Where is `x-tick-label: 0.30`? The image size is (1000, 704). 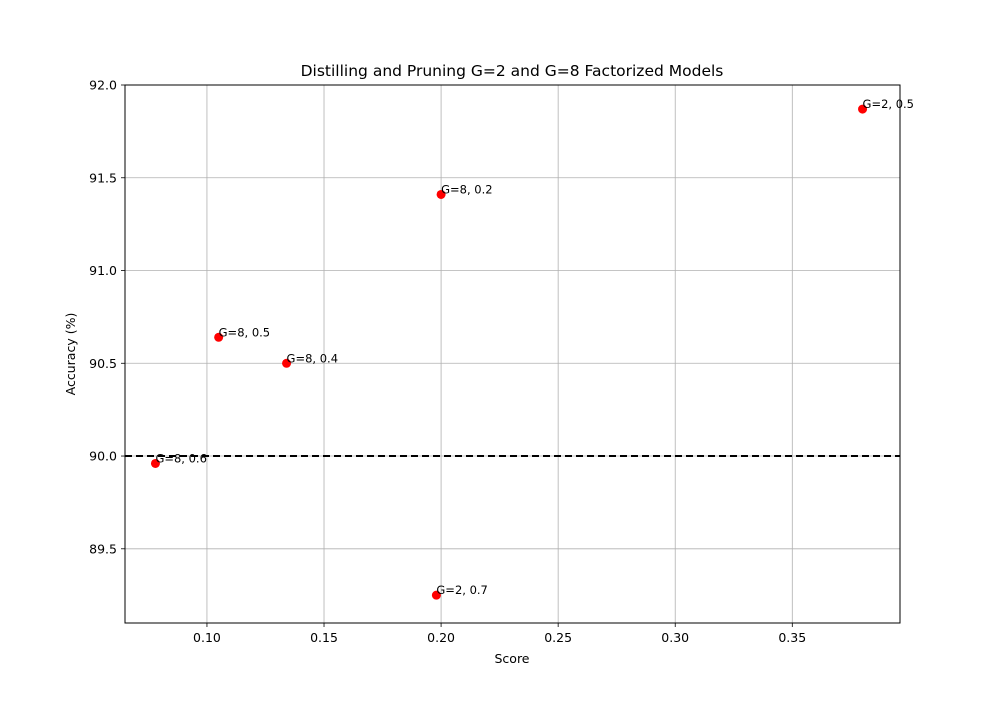 x-tick-label: 0.30 is located at coordinates (675, 637).